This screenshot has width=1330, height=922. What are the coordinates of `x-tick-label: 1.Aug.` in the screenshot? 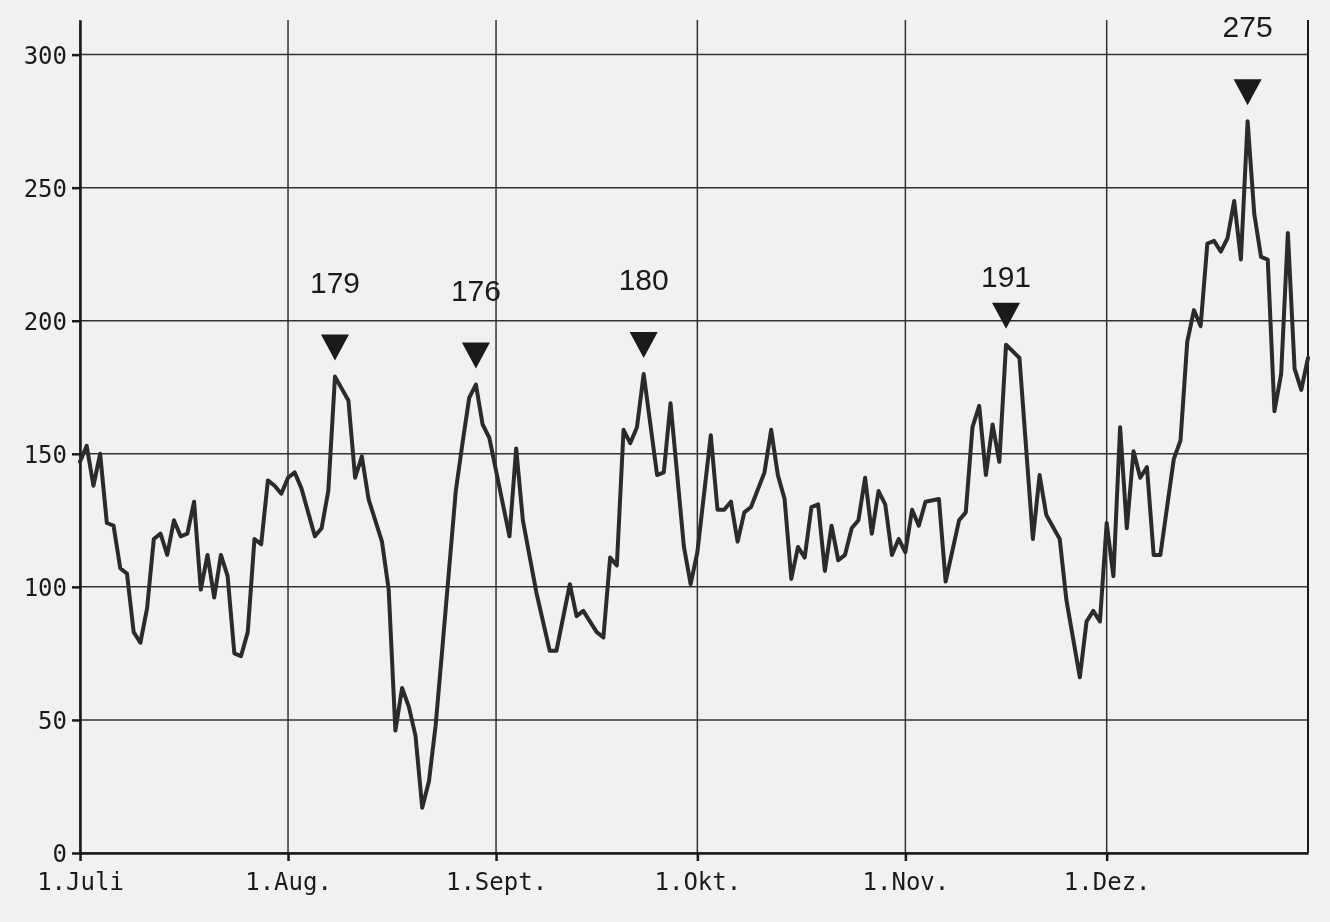 It's located at (288, 882).